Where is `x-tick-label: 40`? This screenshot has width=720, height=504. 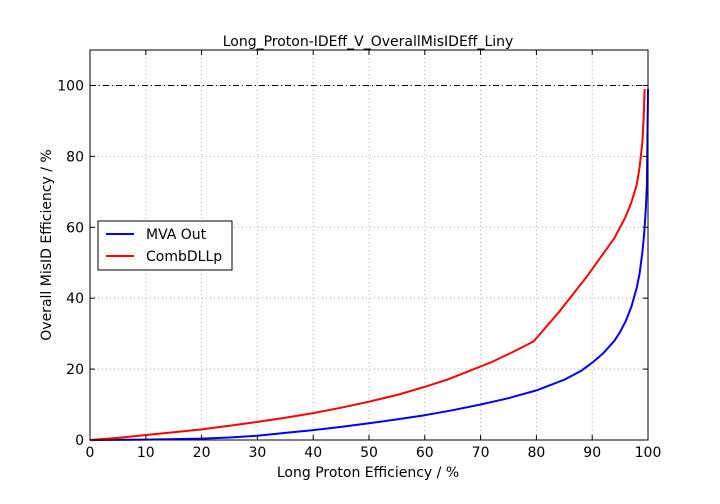 x-tick-label: 40 is located at coordinates (313, 453).